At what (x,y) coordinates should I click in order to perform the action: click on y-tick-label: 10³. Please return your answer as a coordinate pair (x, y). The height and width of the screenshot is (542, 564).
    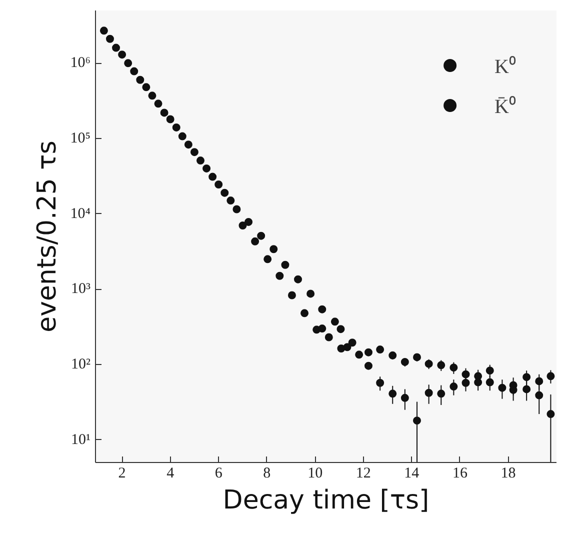
    Looking at the image, I should click on (81, 289).